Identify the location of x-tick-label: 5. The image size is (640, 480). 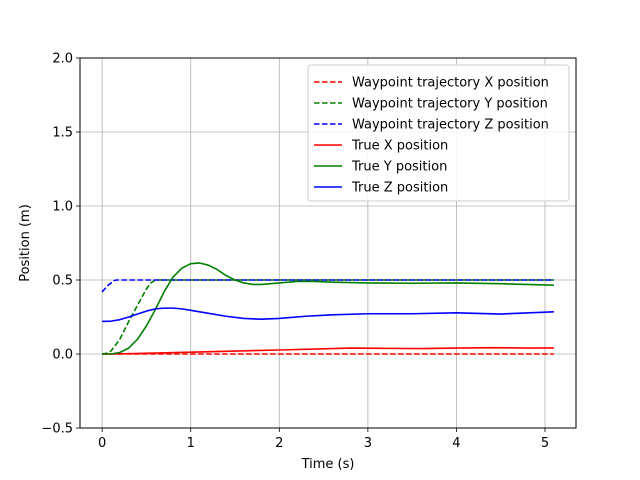
(545, 443).